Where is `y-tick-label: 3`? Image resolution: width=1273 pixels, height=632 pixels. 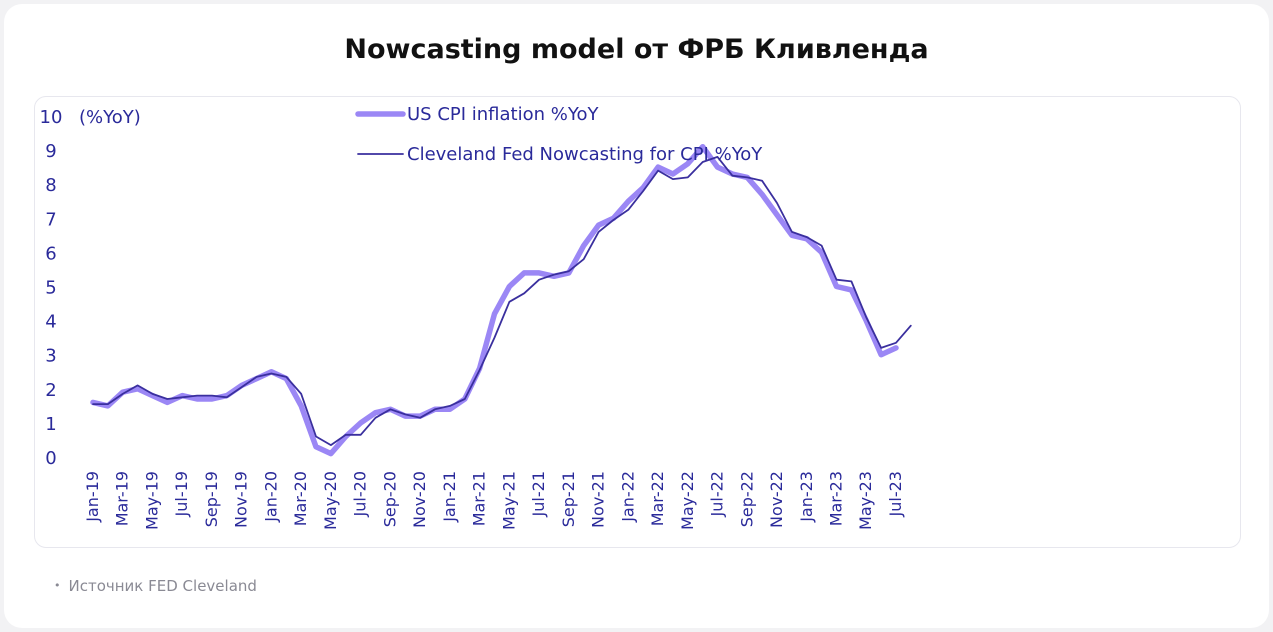
y-tick-label: 3 is located at coordinates (50, 356).